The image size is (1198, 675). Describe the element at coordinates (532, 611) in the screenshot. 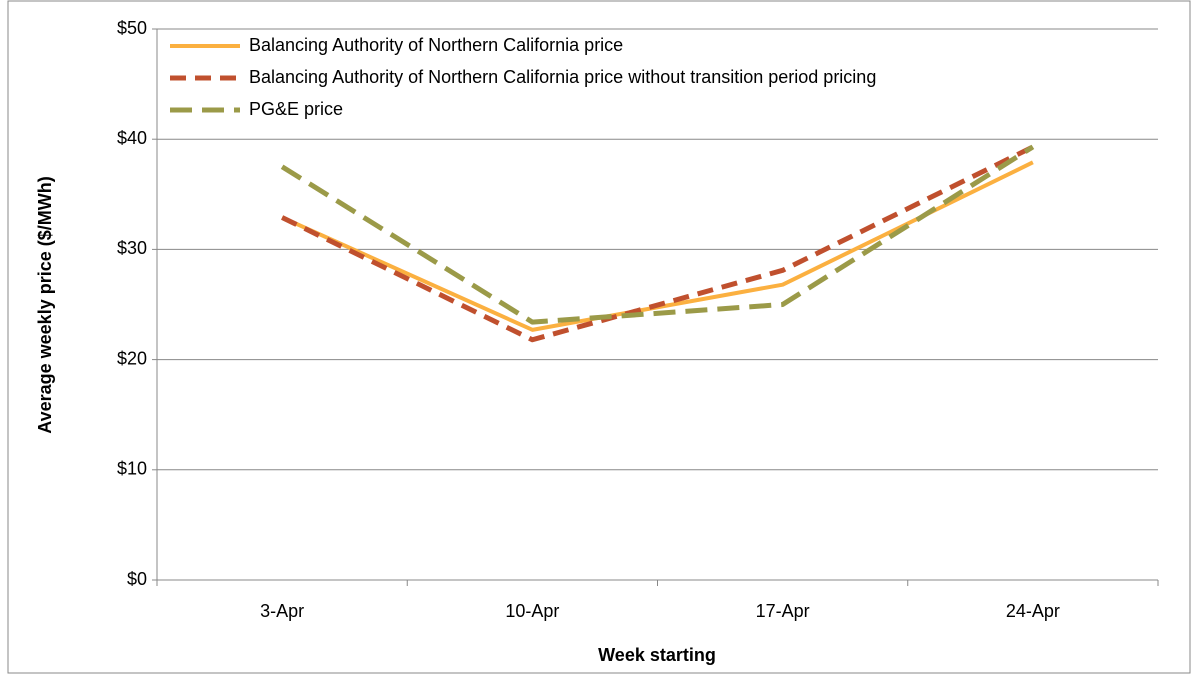

I see `x-tick-label: 10-Apr` at that location.